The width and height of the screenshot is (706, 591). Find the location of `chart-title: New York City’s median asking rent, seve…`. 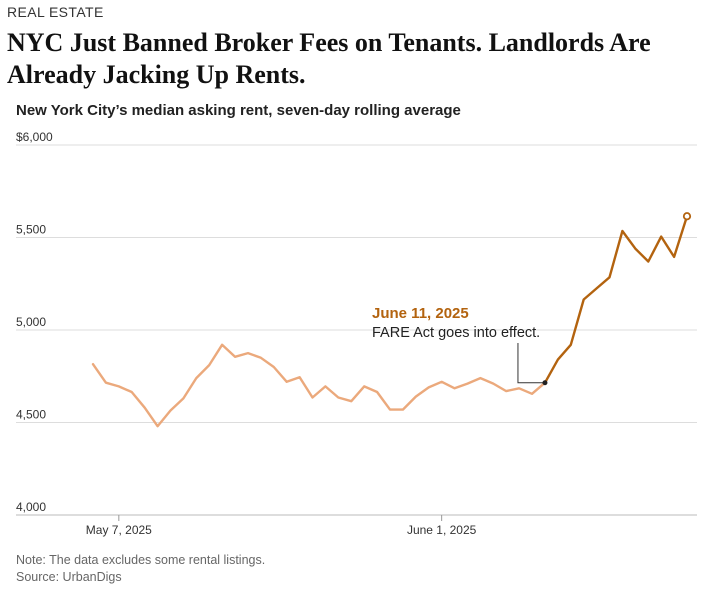

chart-title: New York City’s median asking rent, seve… is located at coordinates (238, 110).